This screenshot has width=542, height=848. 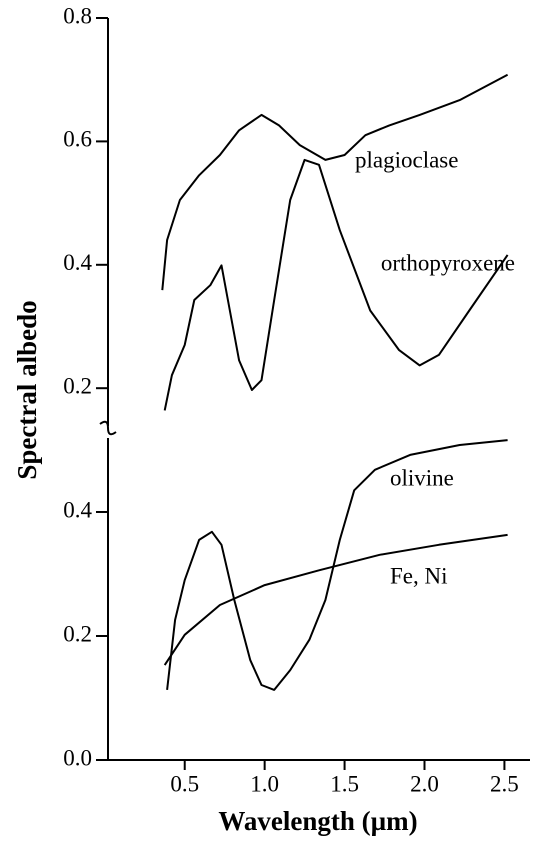 What do you see at coordinates (77, 139) in the screenshot?
I see `y-tick-label: 0.6` at bounding box center [77, 139].